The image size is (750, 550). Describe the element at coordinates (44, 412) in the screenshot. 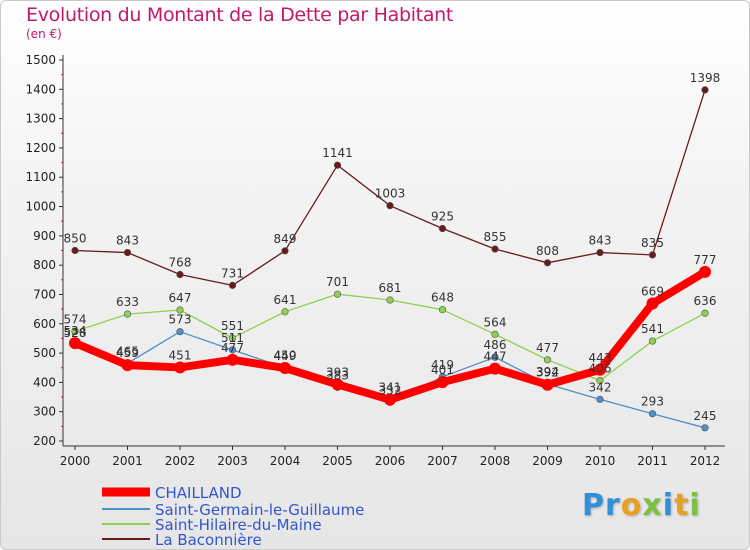

I see `y-tick-label: 300` at that location.